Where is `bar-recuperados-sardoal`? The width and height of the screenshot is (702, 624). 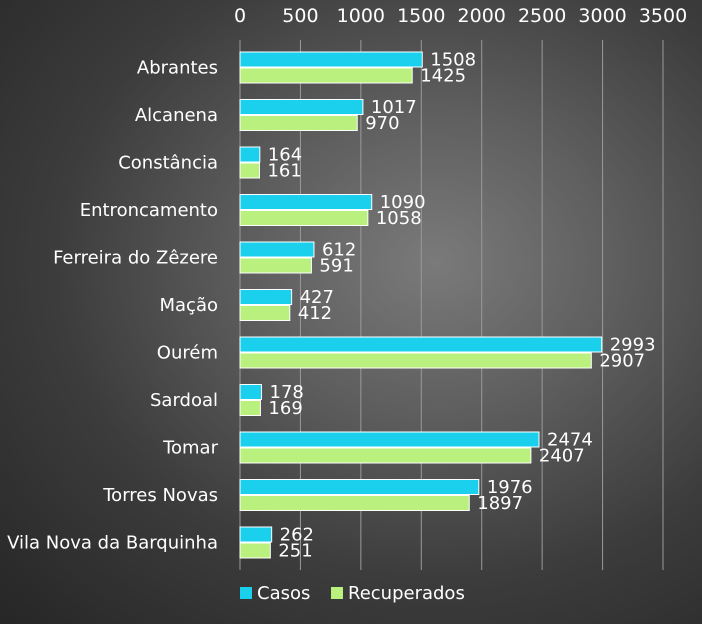
bar-recuperados-sardoal is located at coordinates (250, 408).